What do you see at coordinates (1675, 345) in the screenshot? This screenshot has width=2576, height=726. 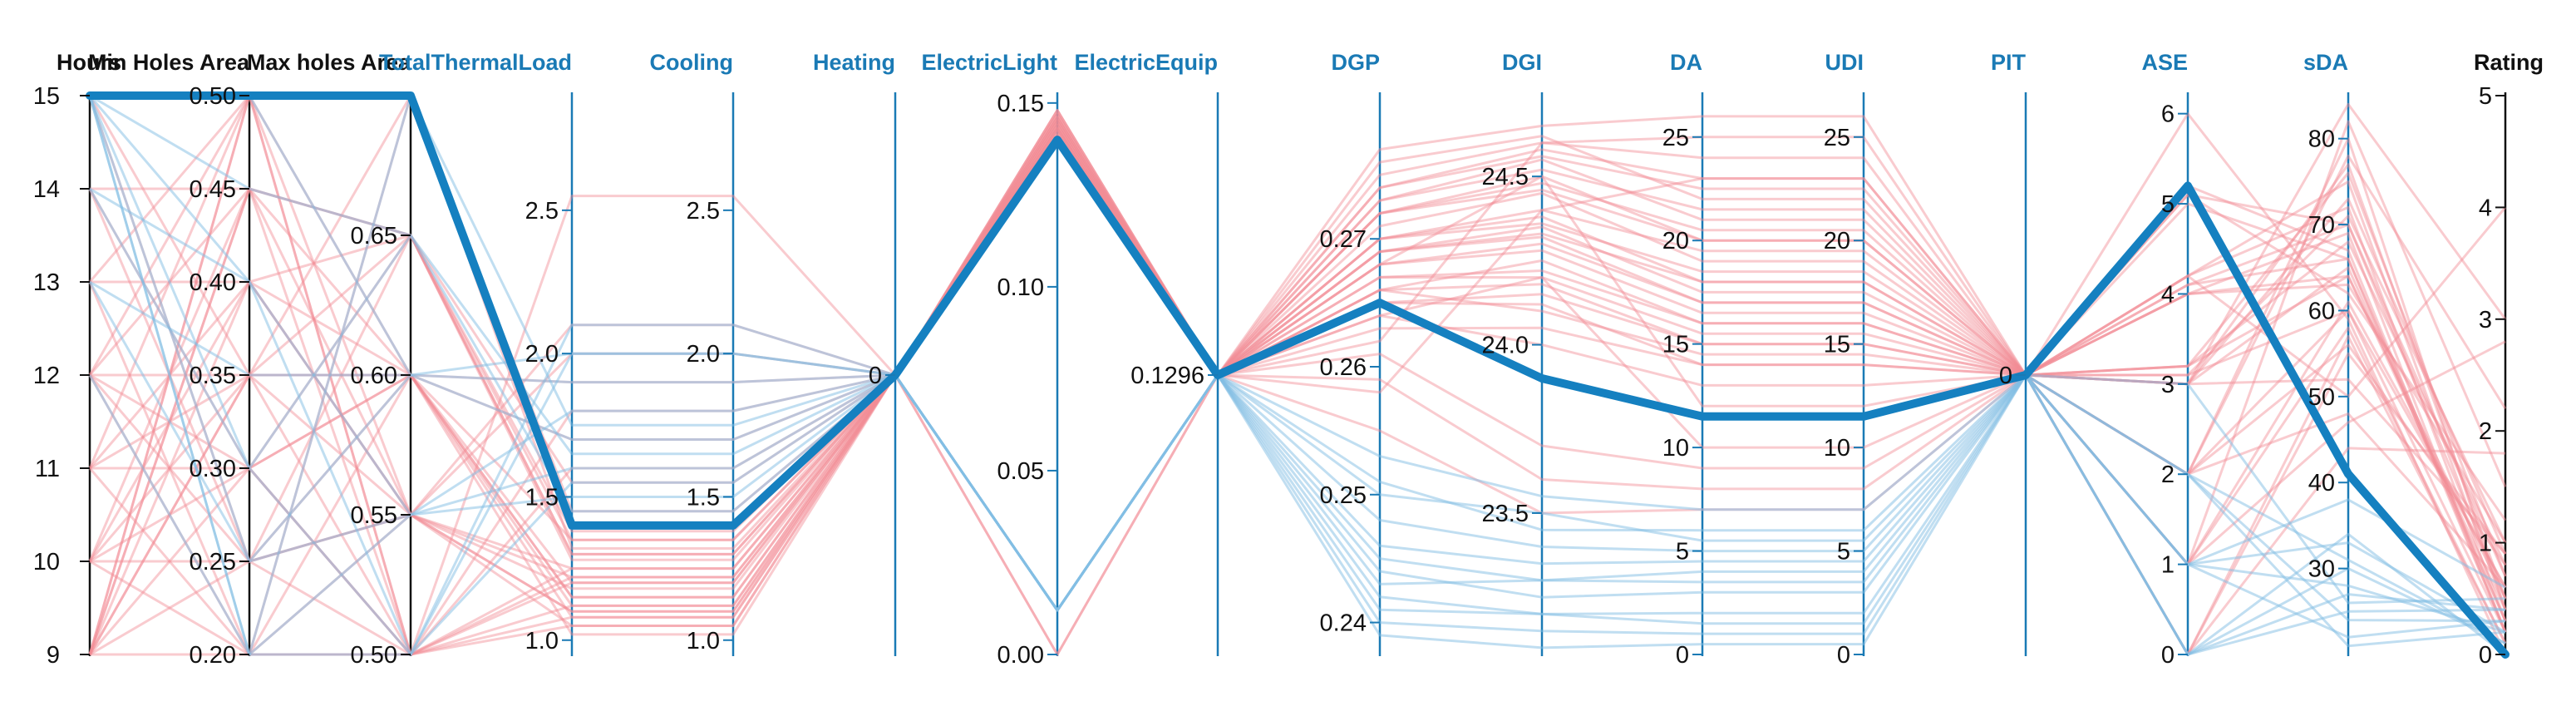 I see `tick-label-da-3: 15` at bounding box center [1675, 345].